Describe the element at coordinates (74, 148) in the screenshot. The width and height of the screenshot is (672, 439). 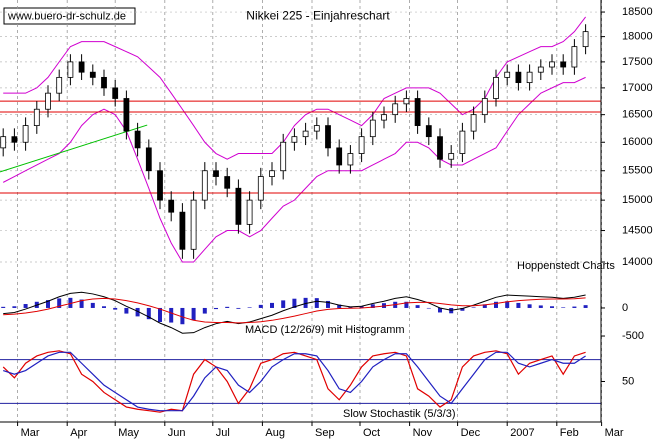
I see `trendline` at that location.